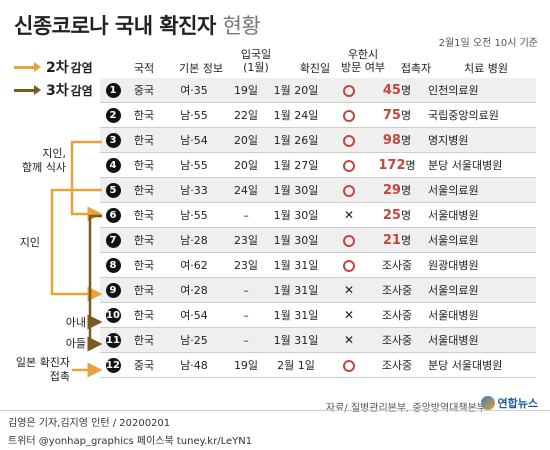 Image resolution: width=550 pixels, height=450 pixels. What do you see at coordinates (397, 115) in the screenshot?
I see `contacts-cell: 75명` at bounding box center [397, 115].